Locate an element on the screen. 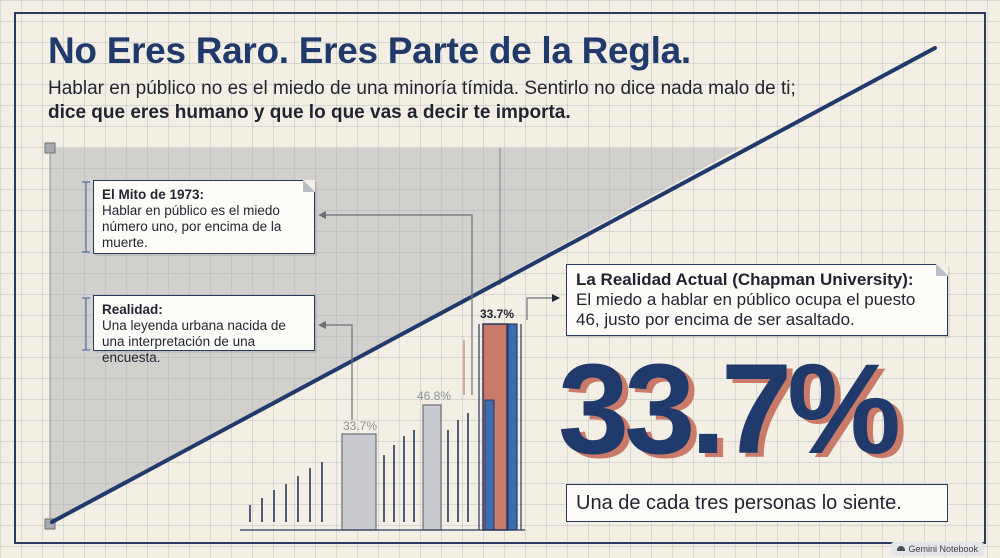 Image resolution: width=1000 pixels, height=558 pixels. dimension-marker is located at coordinates (86, 266).